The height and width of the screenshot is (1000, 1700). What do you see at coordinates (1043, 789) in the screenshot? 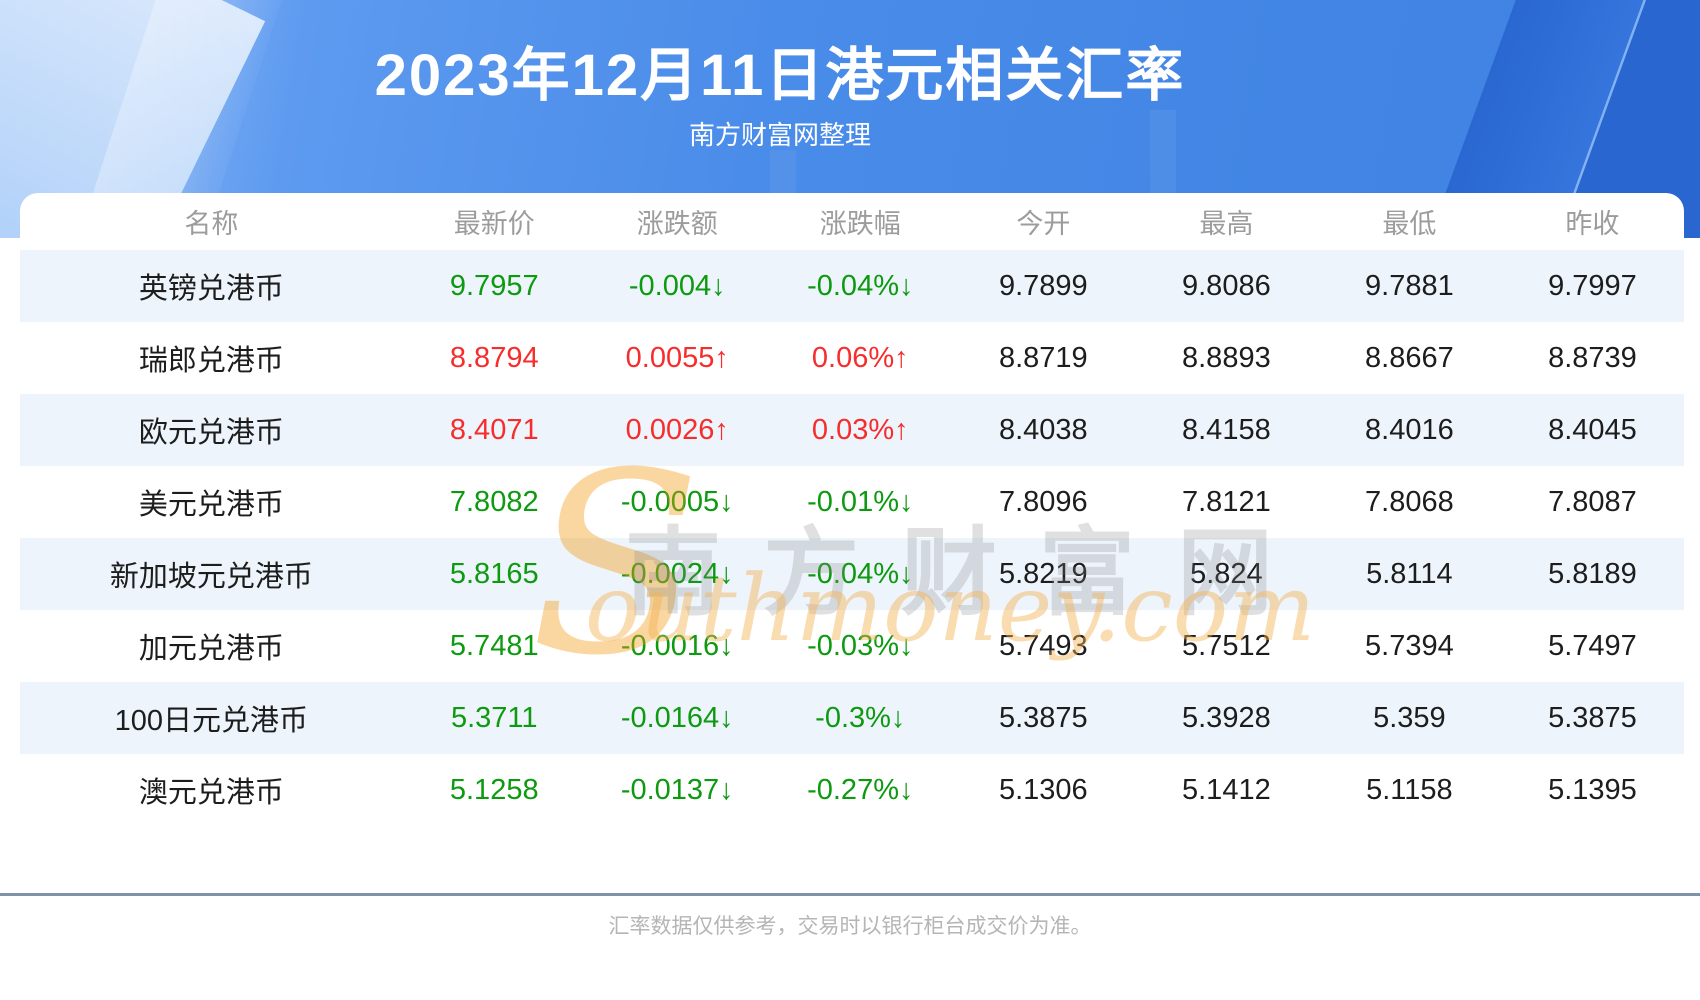
I see `cell-today-open: 5.1306` at bounding box center [1043, 789].